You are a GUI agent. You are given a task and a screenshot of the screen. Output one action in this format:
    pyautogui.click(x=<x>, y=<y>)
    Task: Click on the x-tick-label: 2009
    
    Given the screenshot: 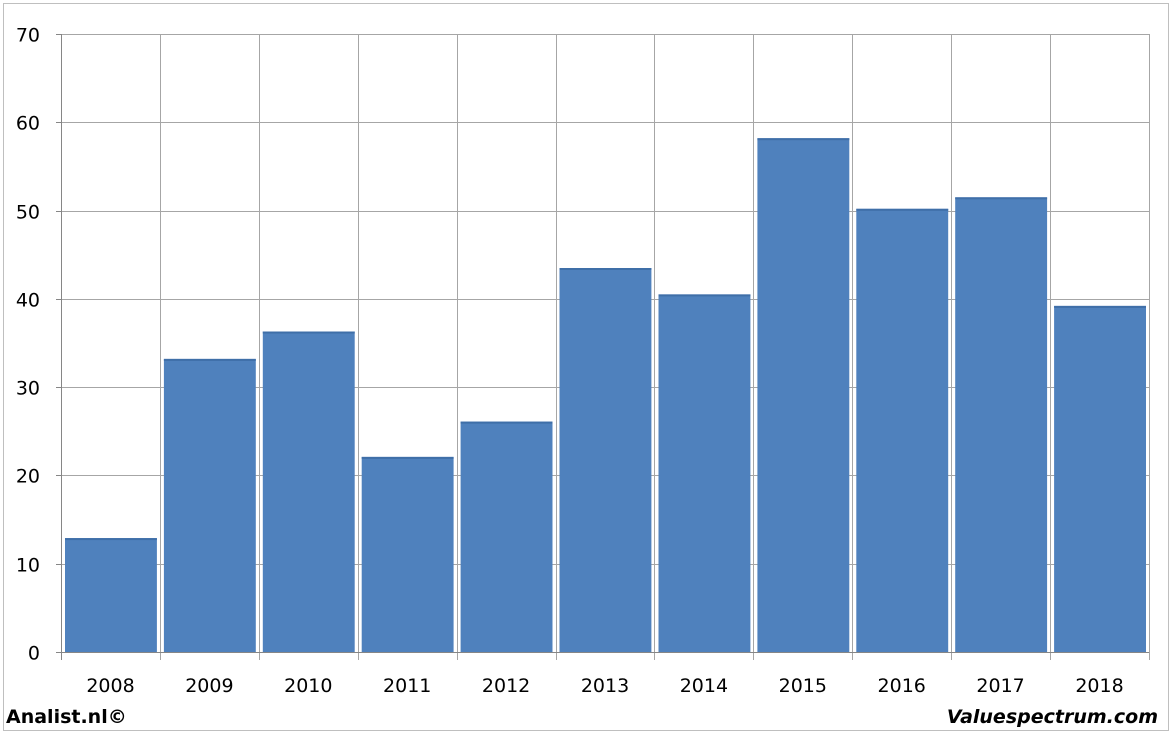 What is the action you would take?
    pyautogui.click(x=209, y=686)
    